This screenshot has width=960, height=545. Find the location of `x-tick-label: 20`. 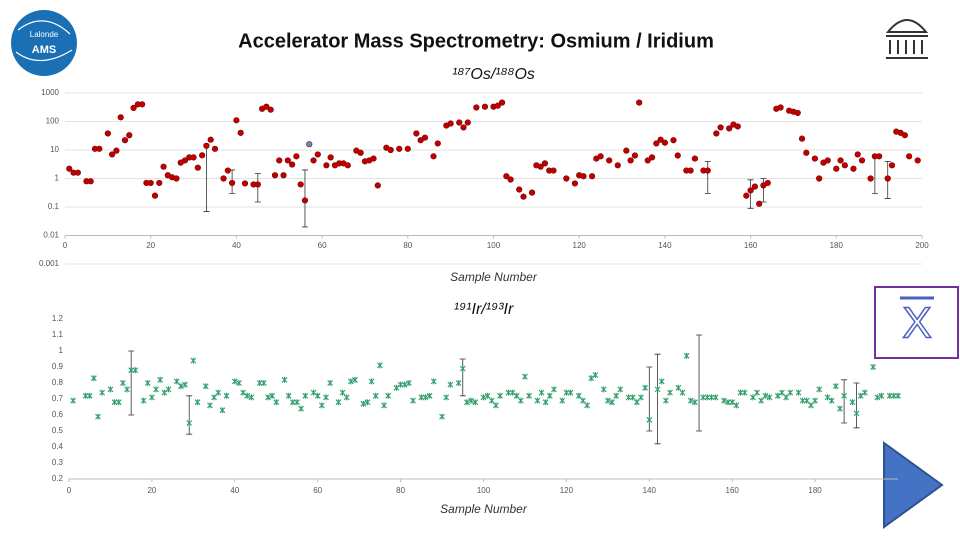

x-tick-label: 20 is located at coordinates (151, 490).